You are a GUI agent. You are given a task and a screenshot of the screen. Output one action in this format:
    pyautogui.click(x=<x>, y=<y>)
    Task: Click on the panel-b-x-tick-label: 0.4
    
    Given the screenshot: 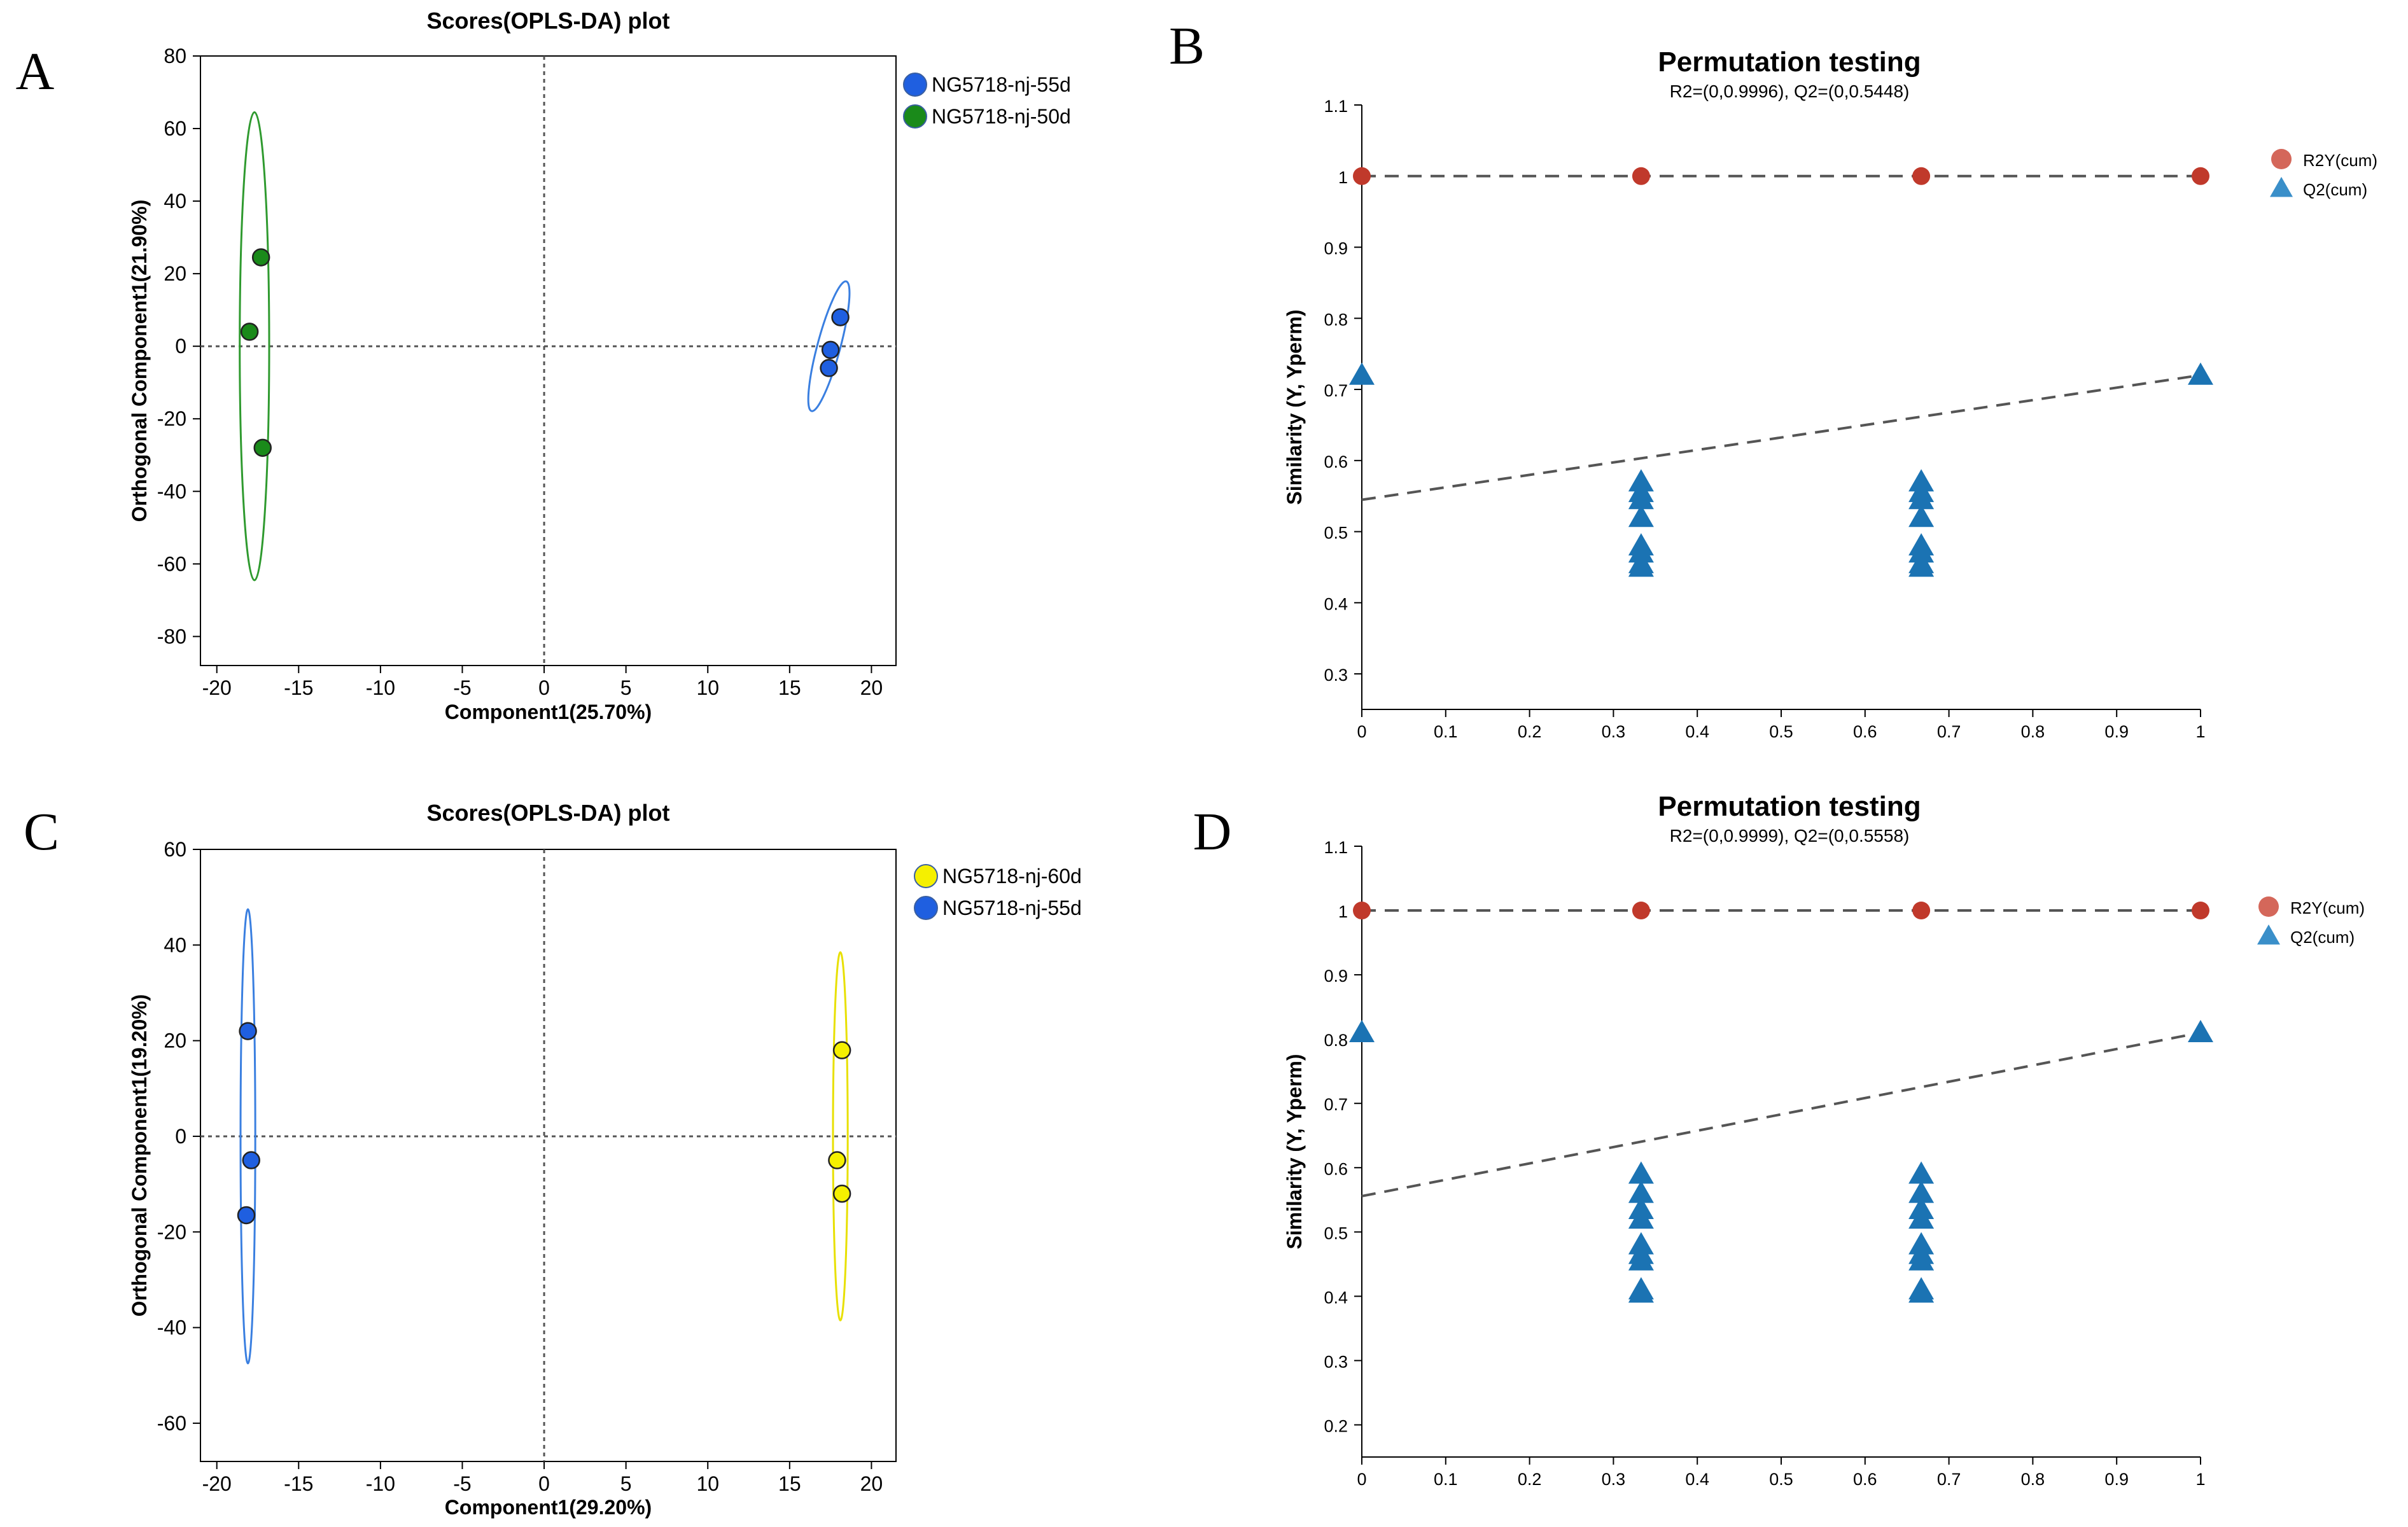 What is the action you would take?
    pyautogui.click(x=1697, y=731)
    